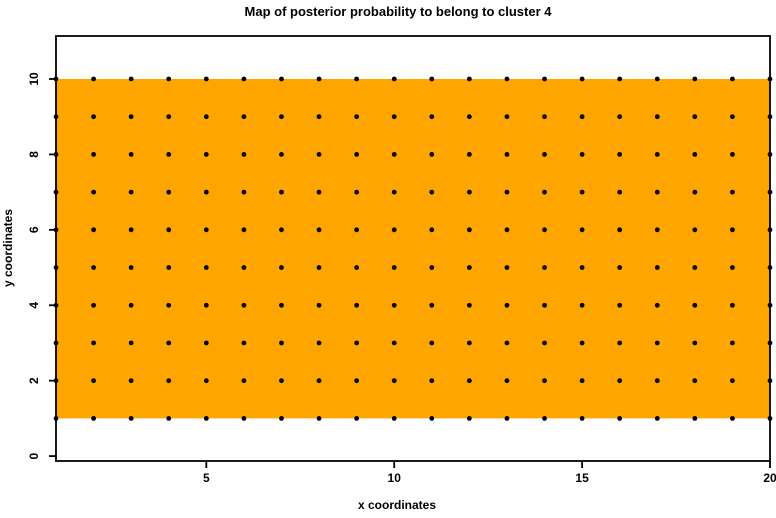  What do you see at coordinates (34, 79) in the screenshot?
I see `y-tick-label: 10` at bounding box center [34, 79].